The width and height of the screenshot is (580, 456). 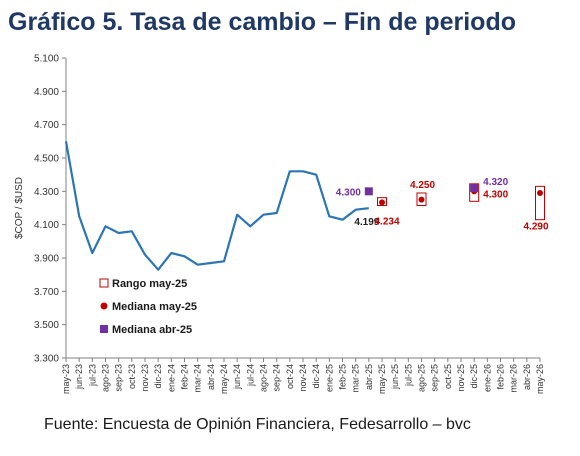 I want to click on y-tick-label: 5.100, so click(x=46, y=59).